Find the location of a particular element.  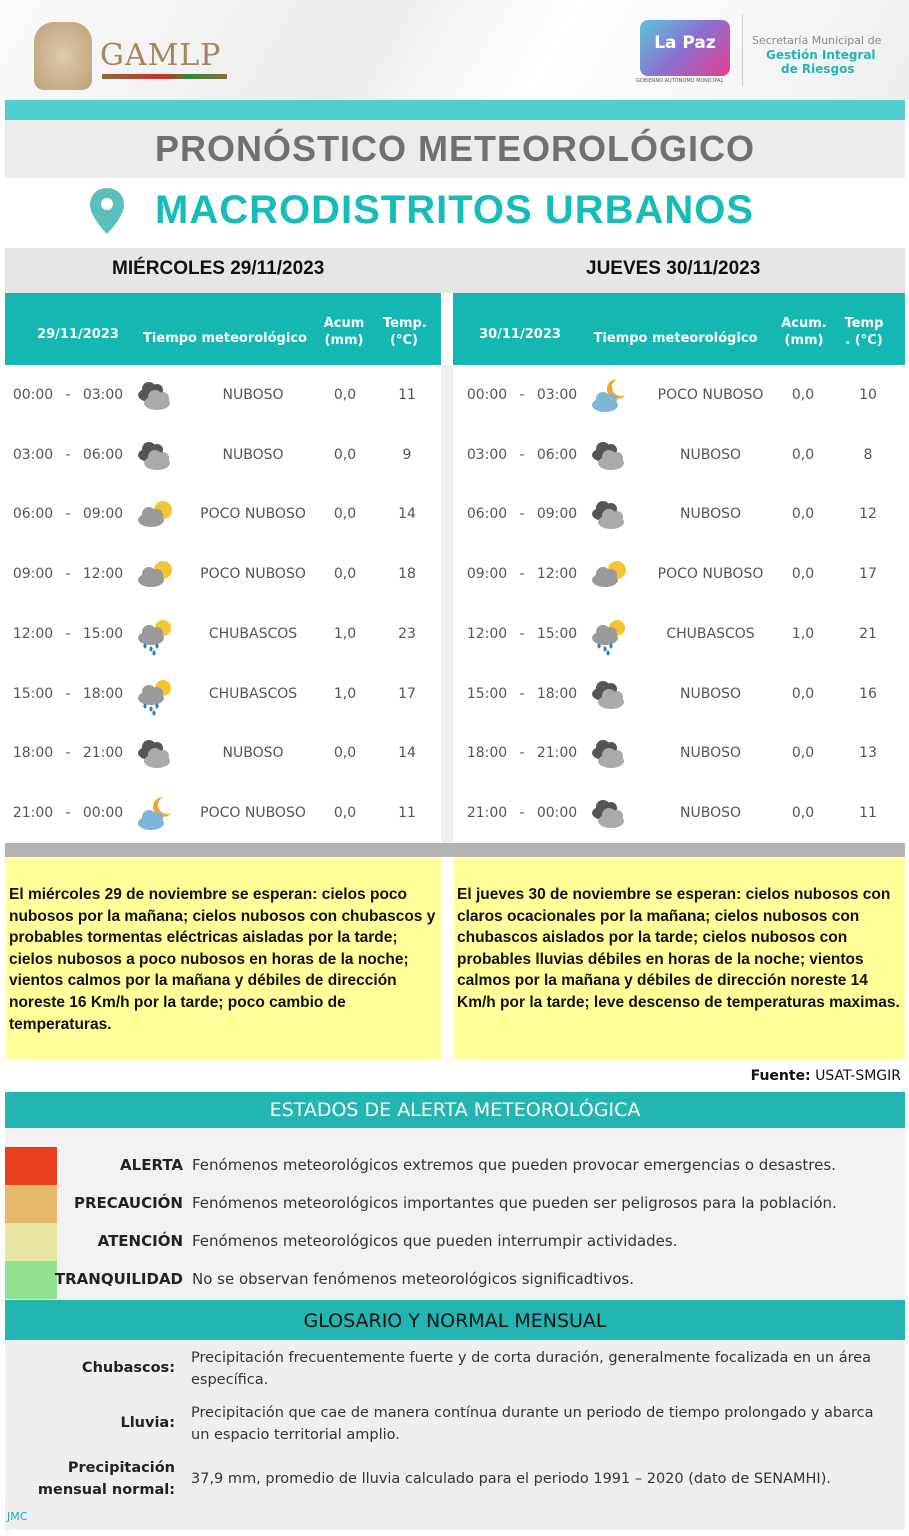

time-to: 06:00 is located at coordinates (103, 454).